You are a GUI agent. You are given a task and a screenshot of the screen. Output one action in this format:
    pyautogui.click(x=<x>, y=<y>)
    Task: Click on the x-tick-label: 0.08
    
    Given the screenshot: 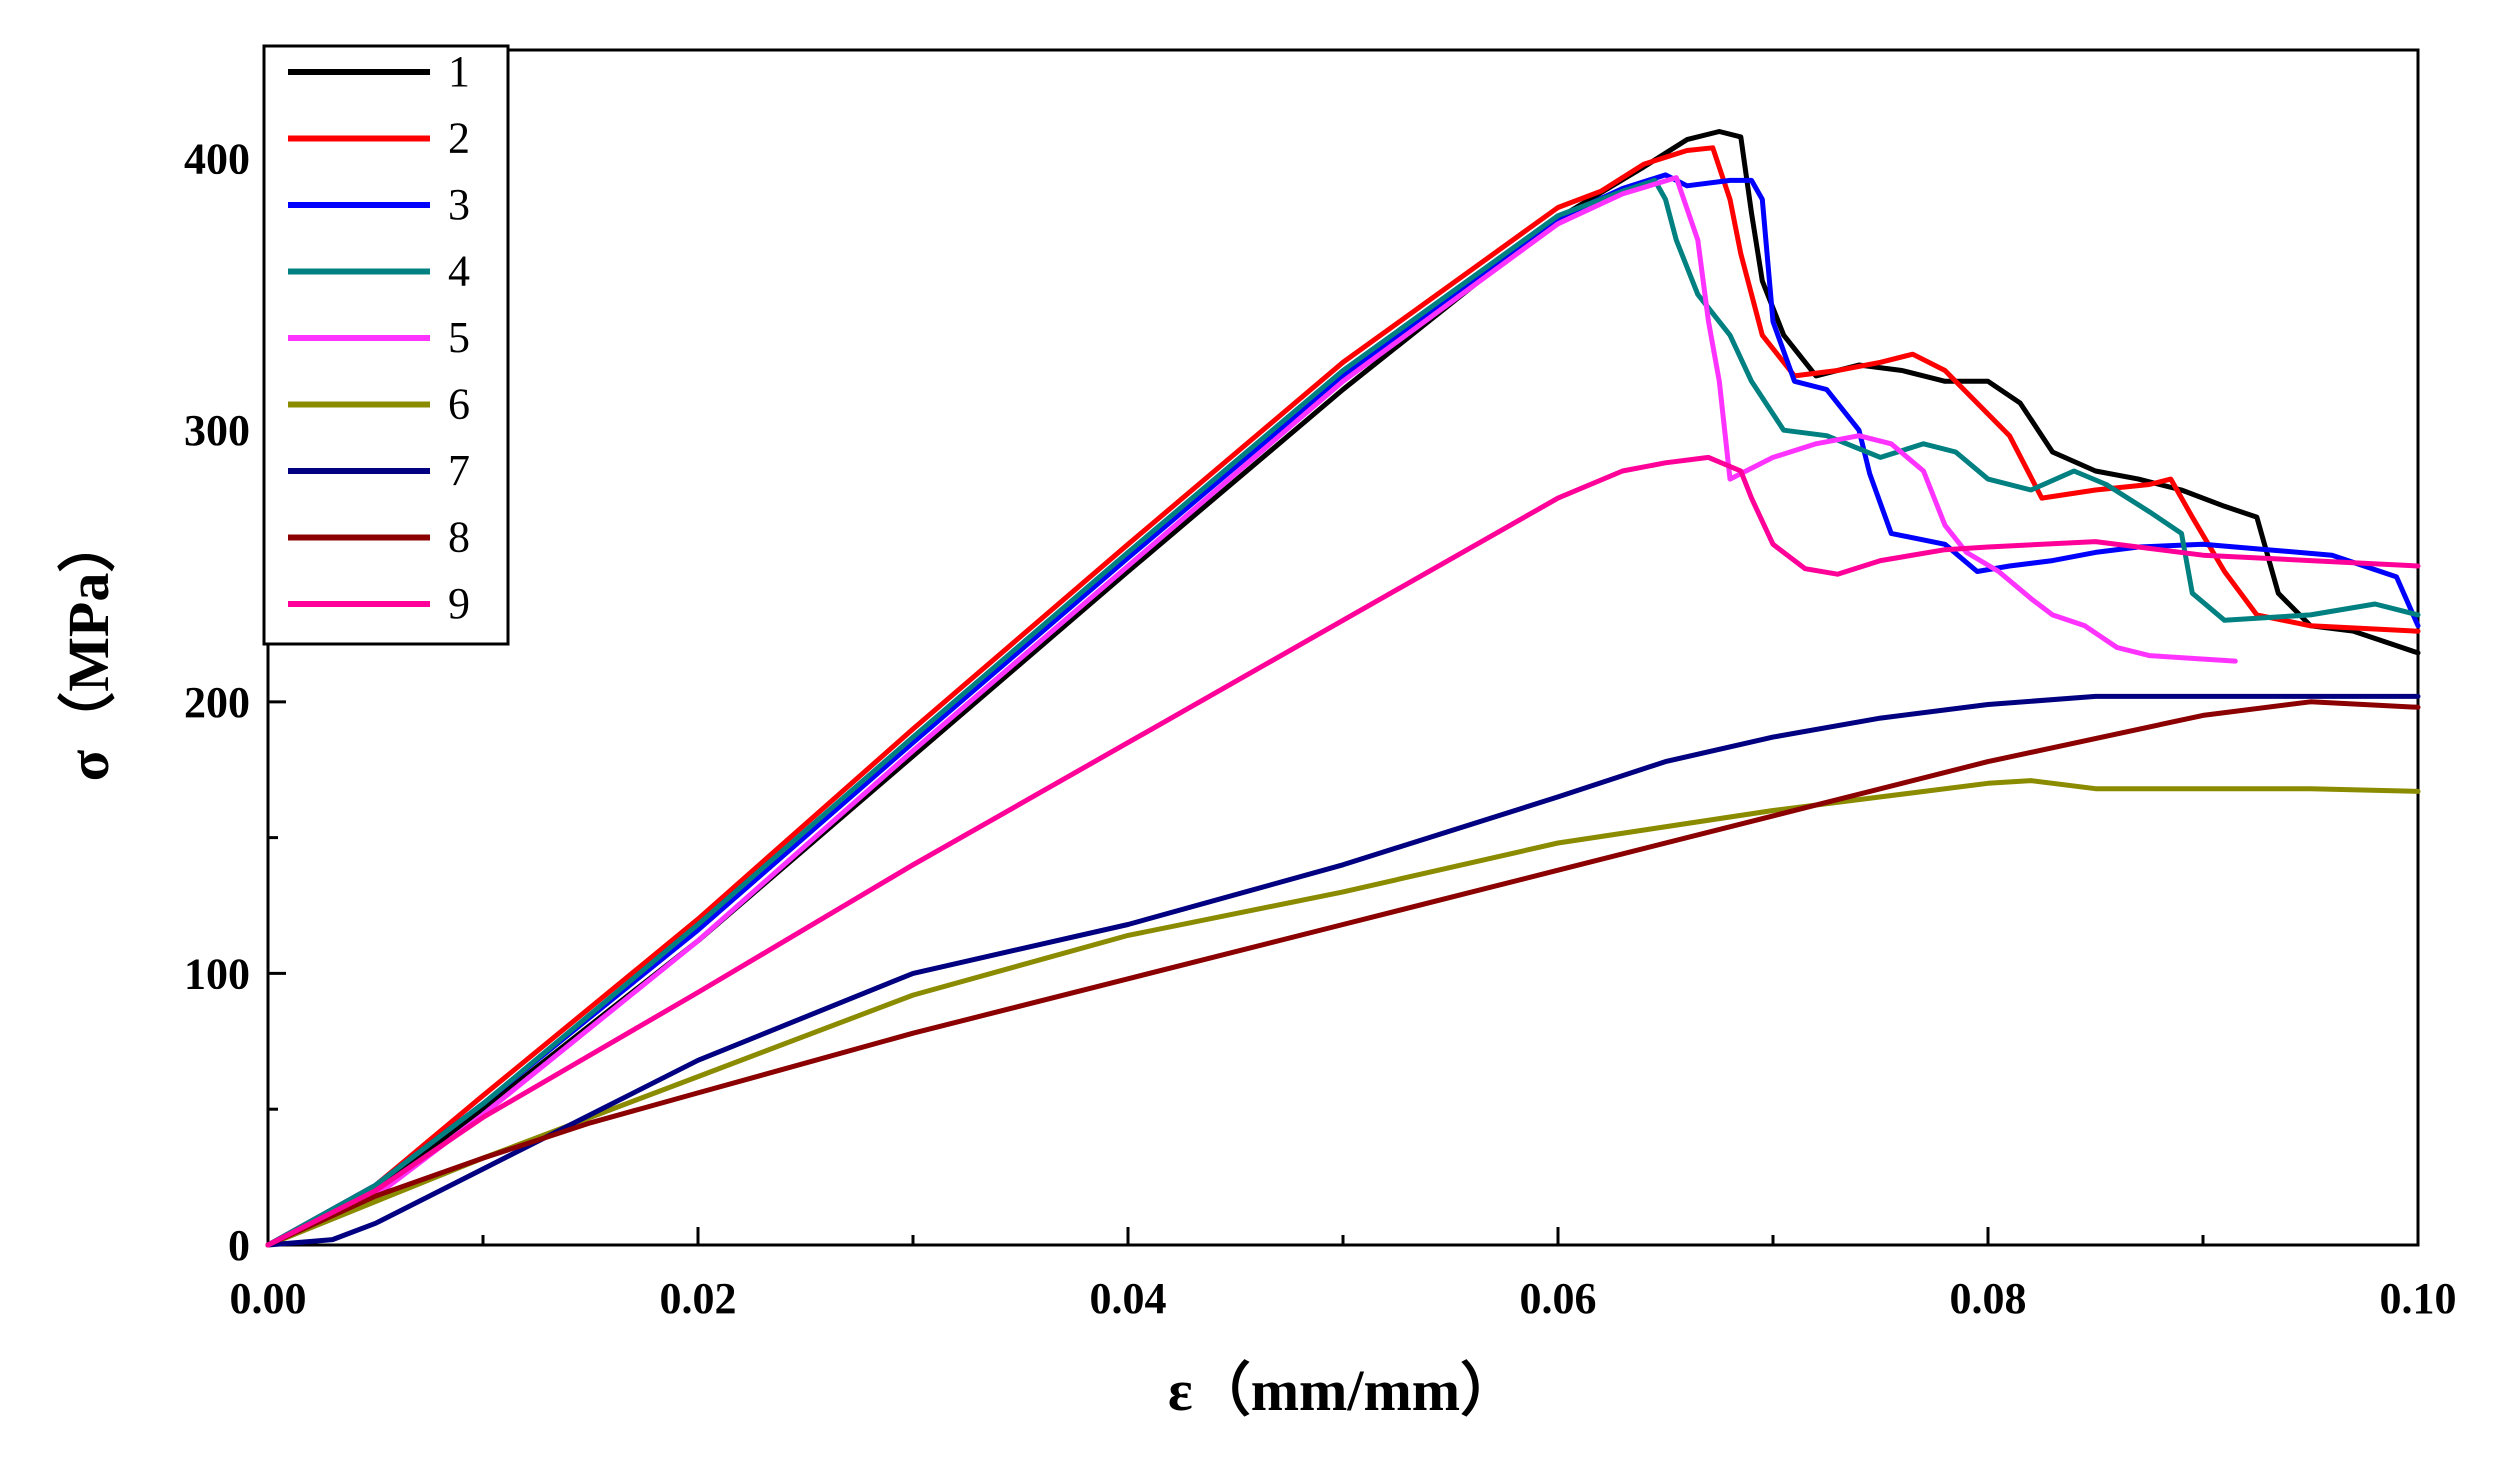 What is the action you would take?
    pyautogui.click(x=1988, y=1298)
    